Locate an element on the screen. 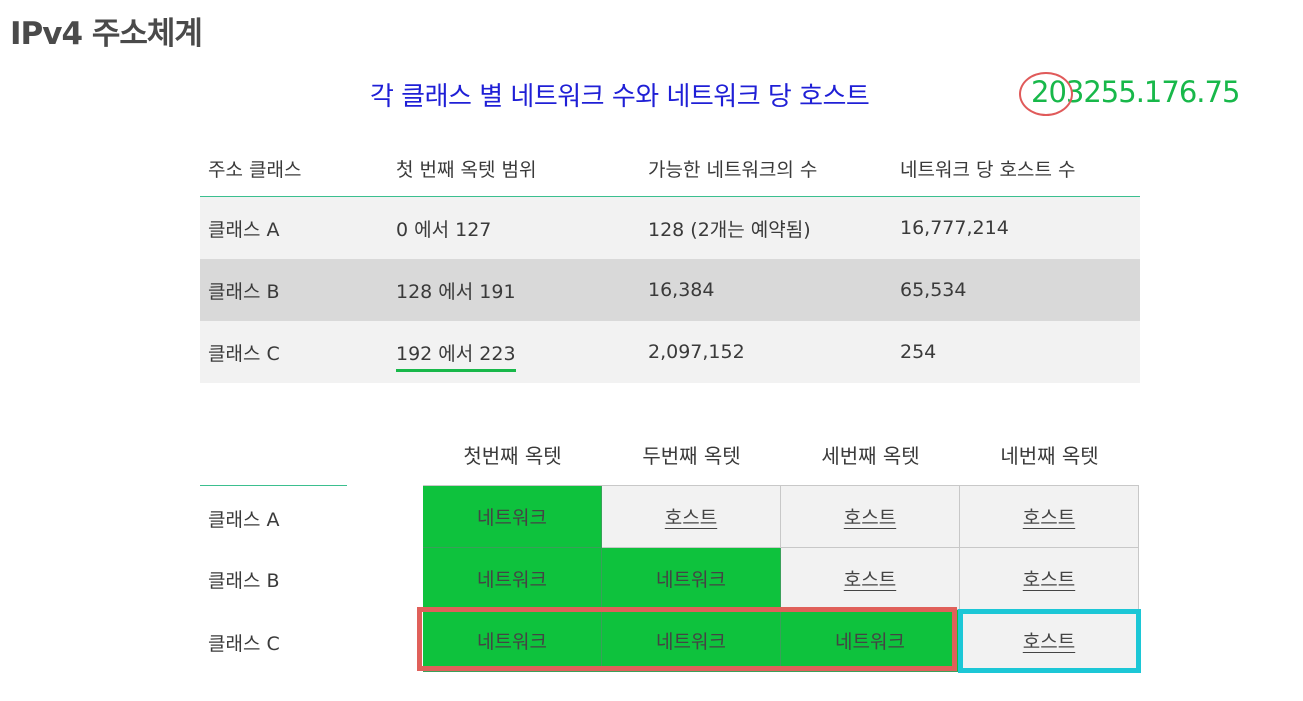 Image resolution: width=1303 pixels, height=701 pixels. cell-hosts: 254 is located at coordinates (918, 352).